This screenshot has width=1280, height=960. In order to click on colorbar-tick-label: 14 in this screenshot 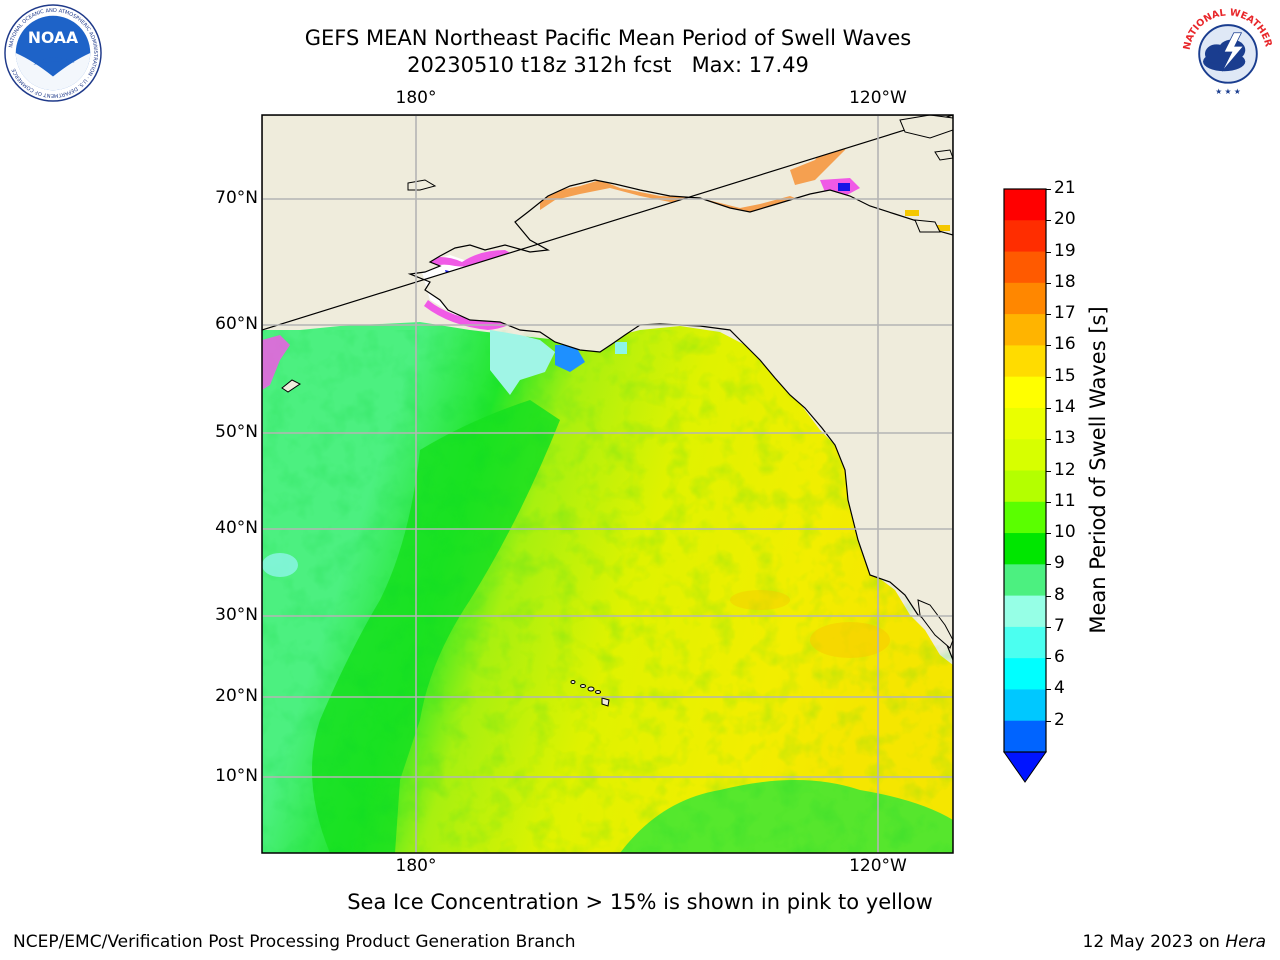, I will do `click(1065, 406)`.